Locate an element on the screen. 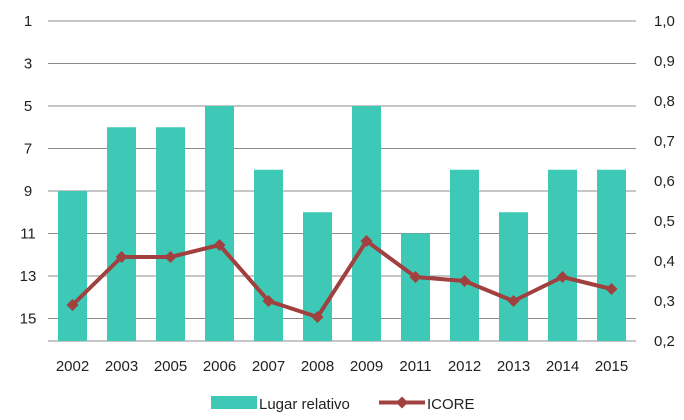 This screenshot has height=420, width=684. x-tick-label: 2011 is located at coordinates (415, 366).